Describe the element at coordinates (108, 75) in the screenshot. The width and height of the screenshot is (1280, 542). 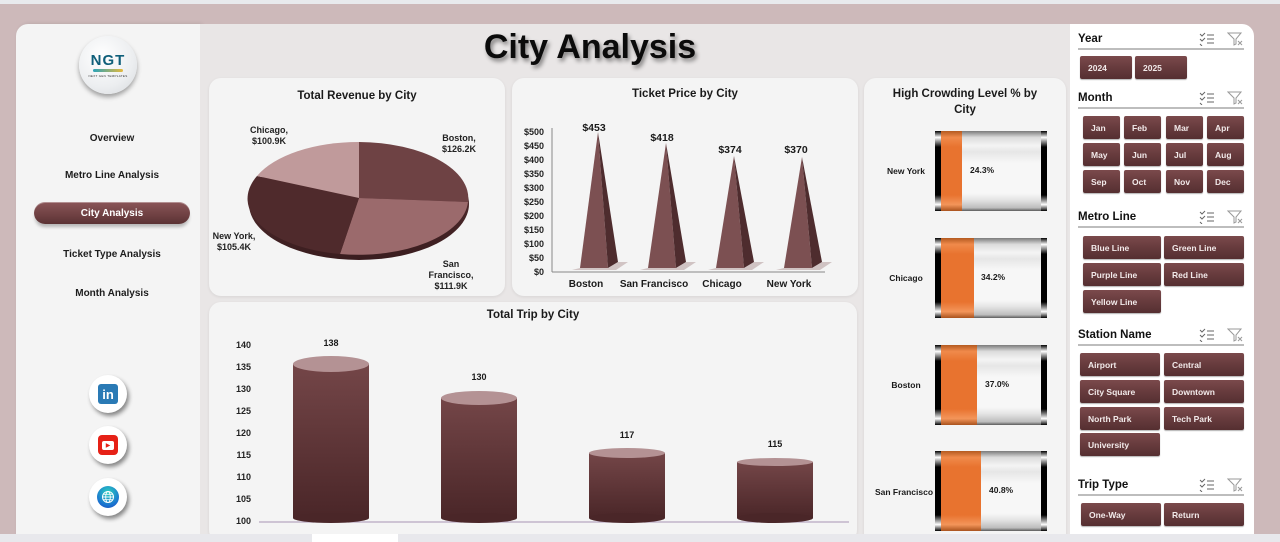
I see `logo-subtitle: NEXT GEN TEMPLATES` at that location.